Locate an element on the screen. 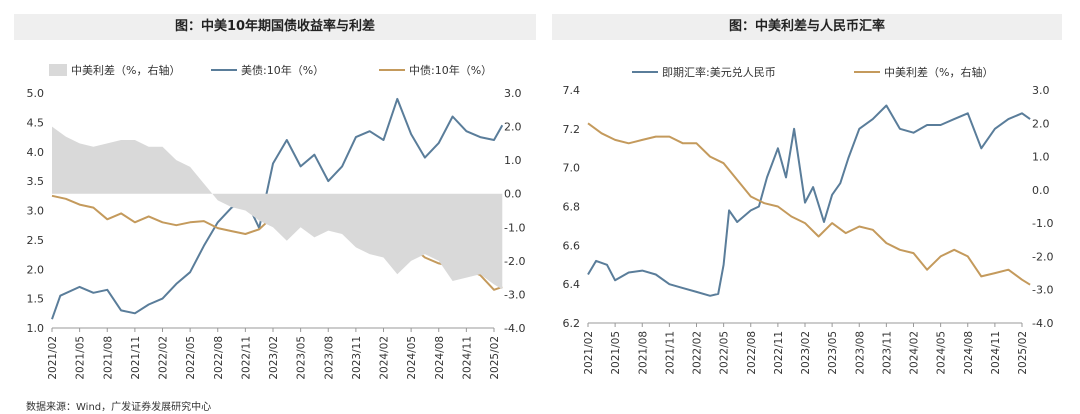 This screenshot has height=414, width=1080. y-left-tick-label: 2.5 is located at coordinates (36, 240).